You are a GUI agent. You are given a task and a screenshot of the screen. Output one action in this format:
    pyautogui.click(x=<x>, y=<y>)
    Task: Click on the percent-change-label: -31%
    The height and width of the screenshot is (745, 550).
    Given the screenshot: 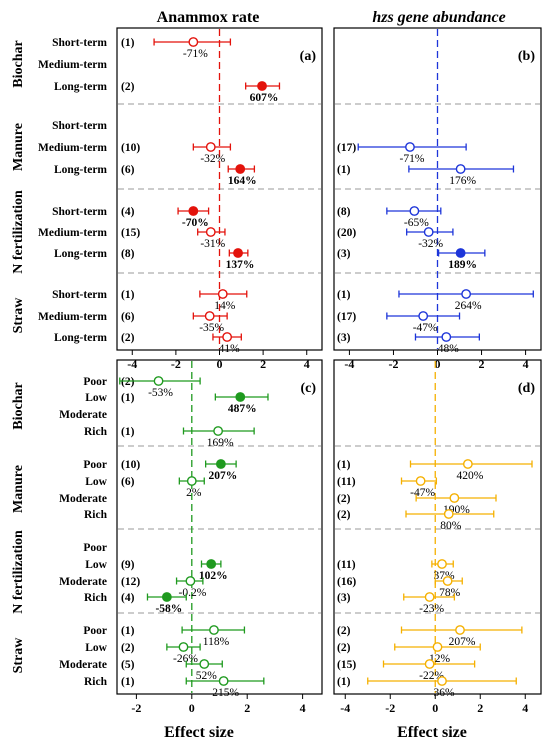 What is the action you would take?
    pyautogui.click(x=212, y=244)
    